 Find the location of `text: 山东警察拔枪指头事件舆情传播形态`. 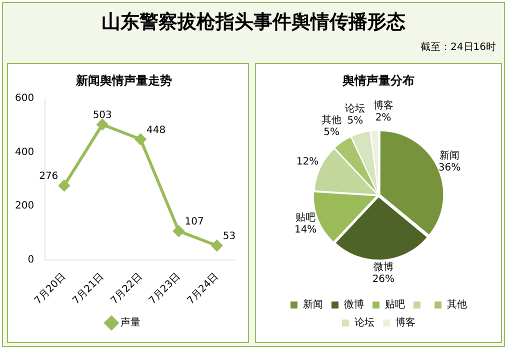

text: 山东警察拔枪指头事件舆情传播形态 is located at coordinates (253, 22).